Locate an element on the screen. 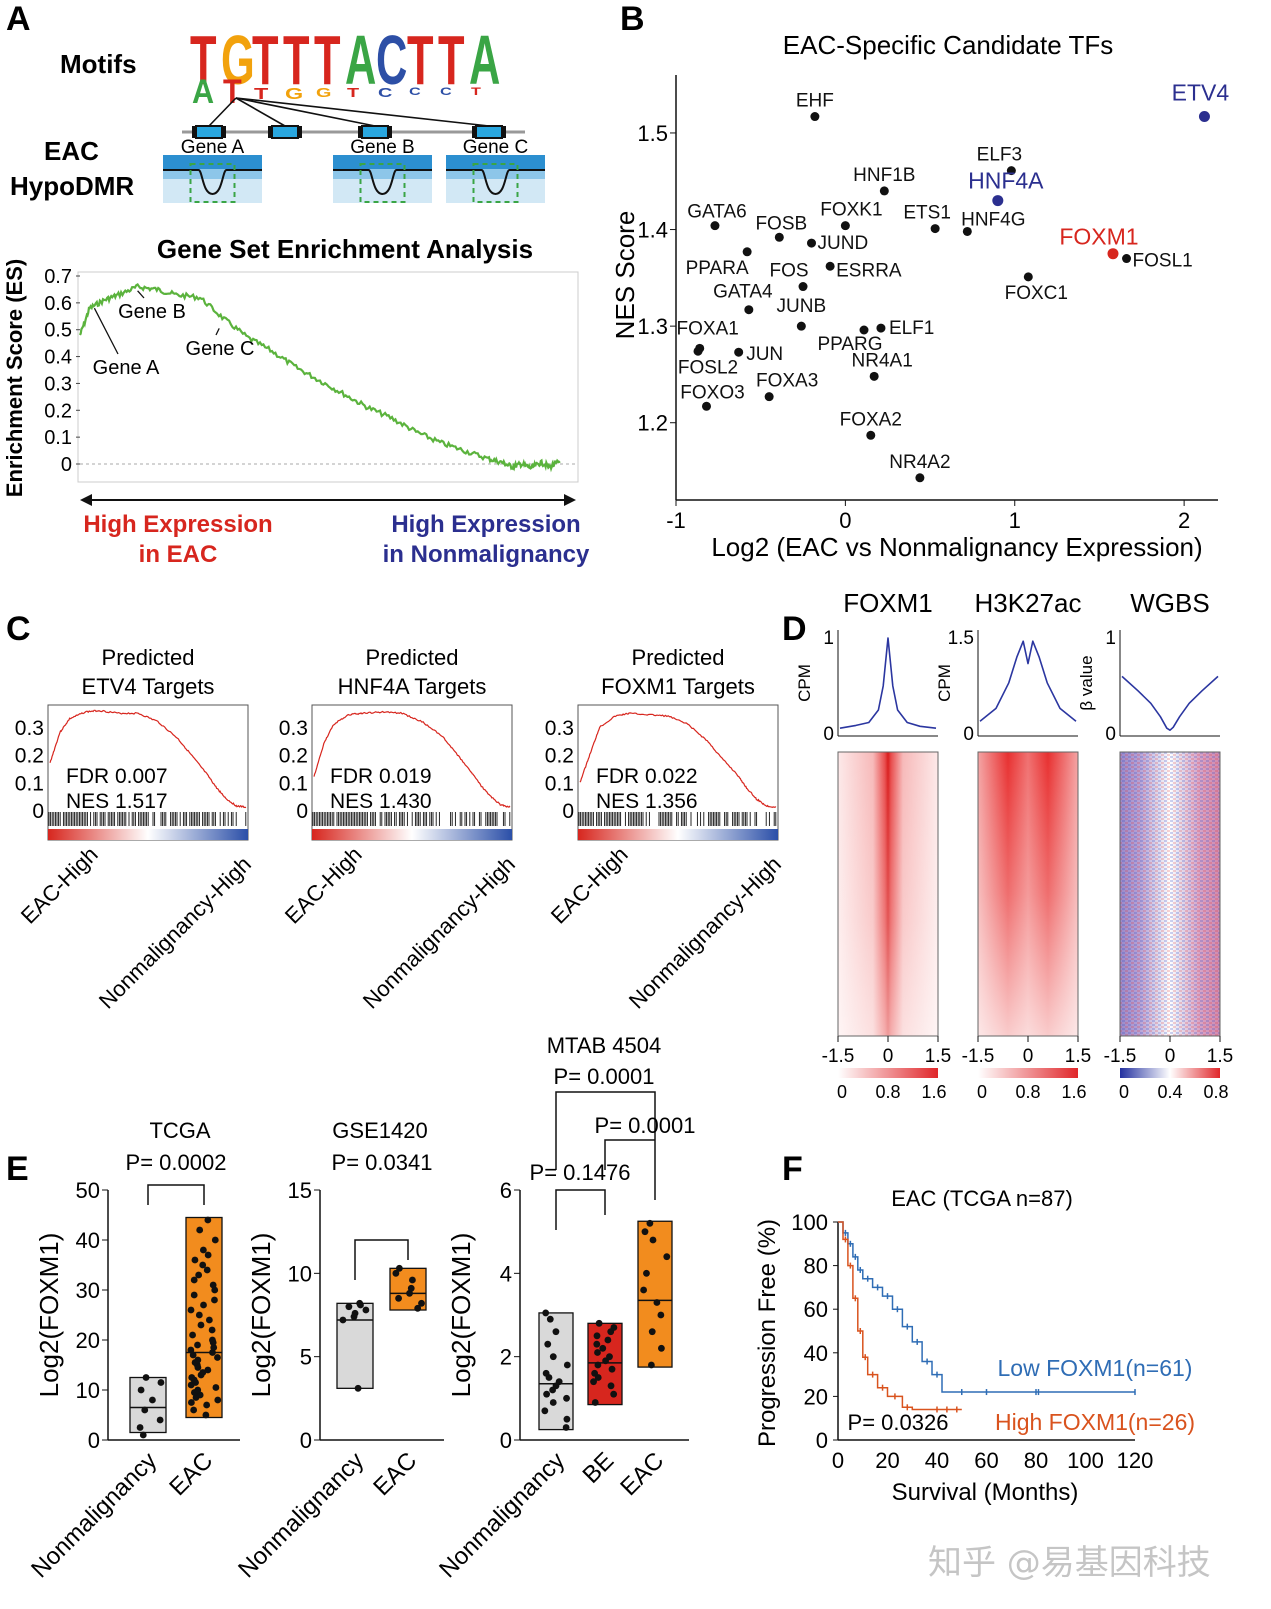  e-ytick-label: 0 is located at coordinates (94, 1440).